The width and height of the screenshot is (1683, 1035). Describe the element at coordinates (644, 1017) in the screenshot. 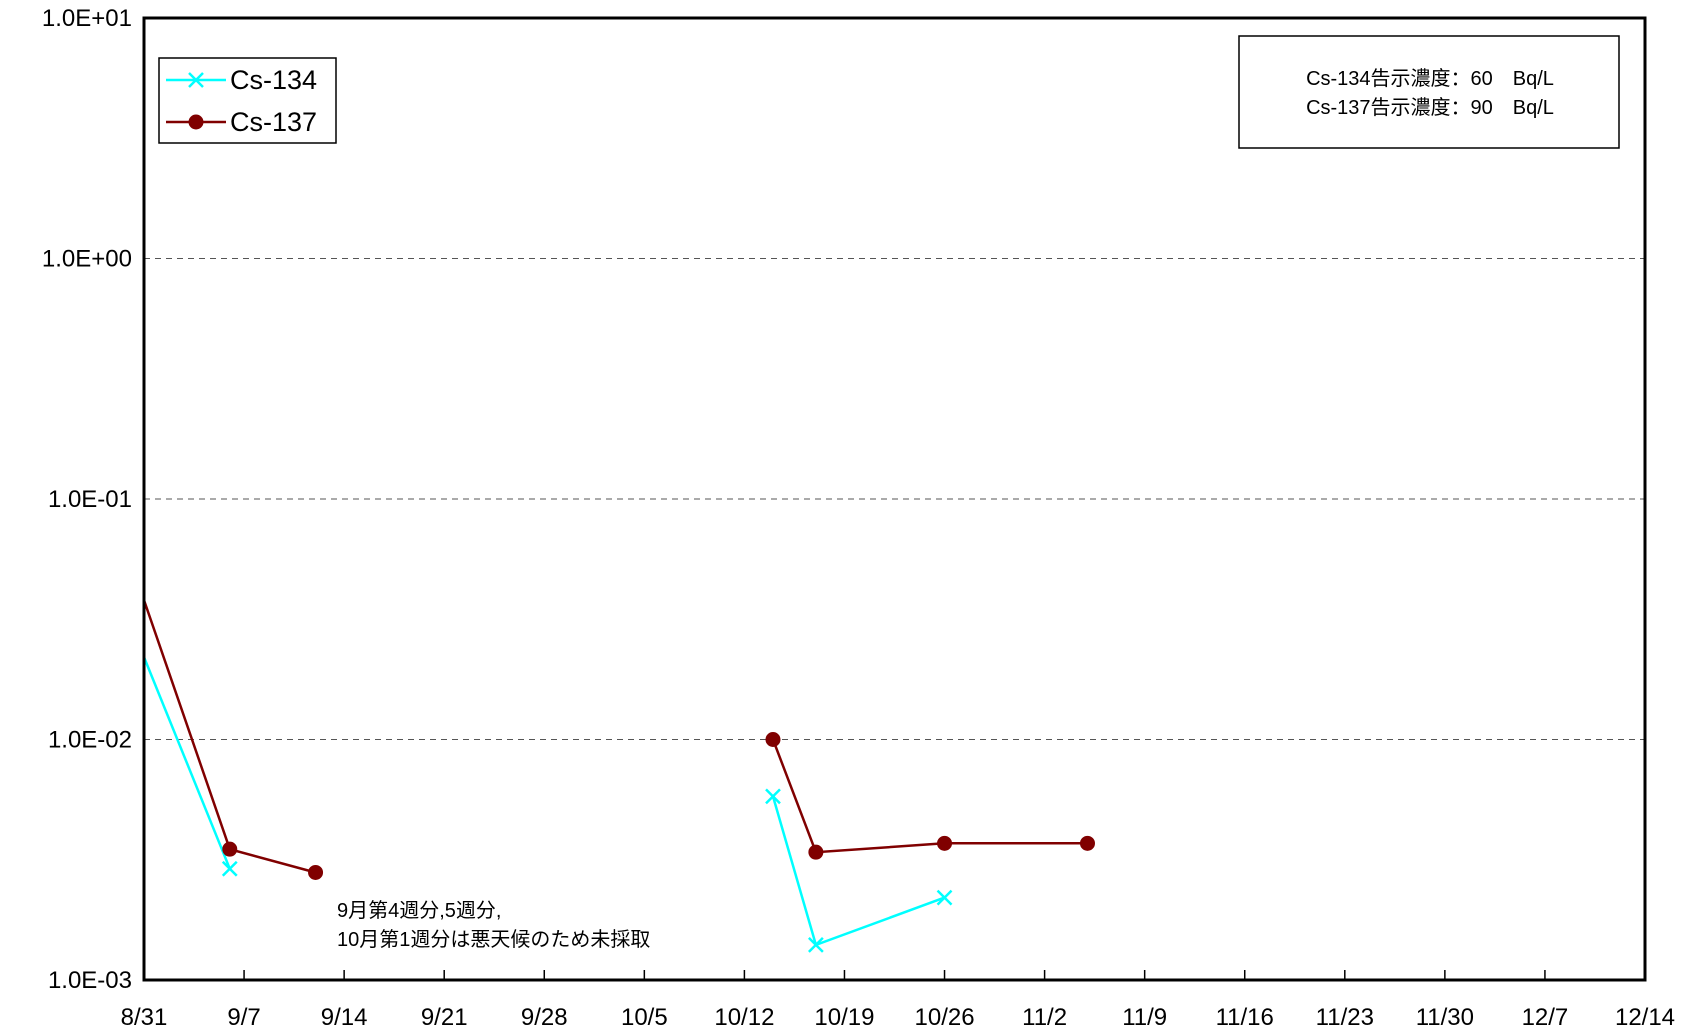

I see `x-tick-label: 10/5` at that location.